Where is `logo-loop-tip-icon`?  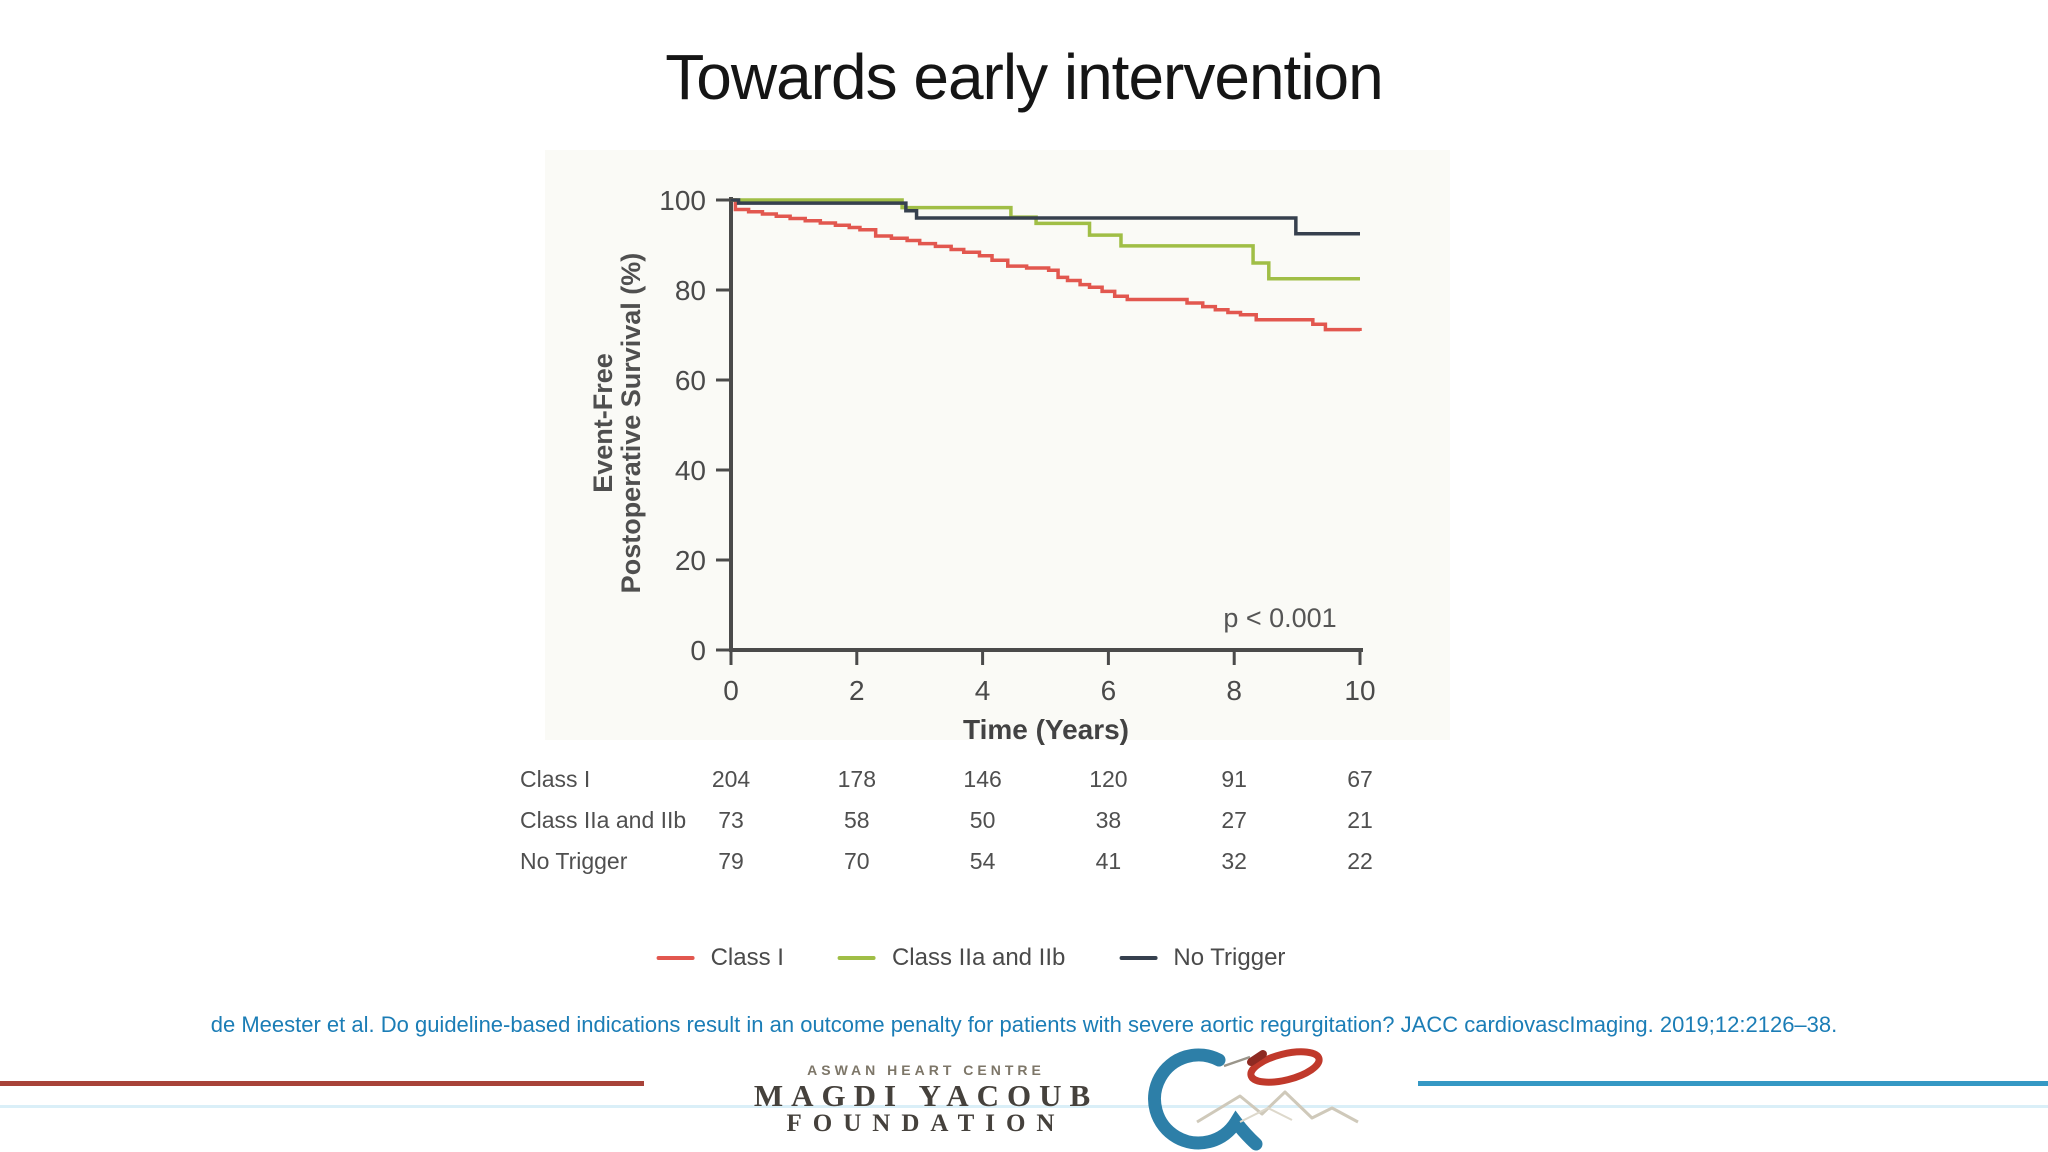 logo-loop-tip-icon is located at coordinates (1257, 1058).